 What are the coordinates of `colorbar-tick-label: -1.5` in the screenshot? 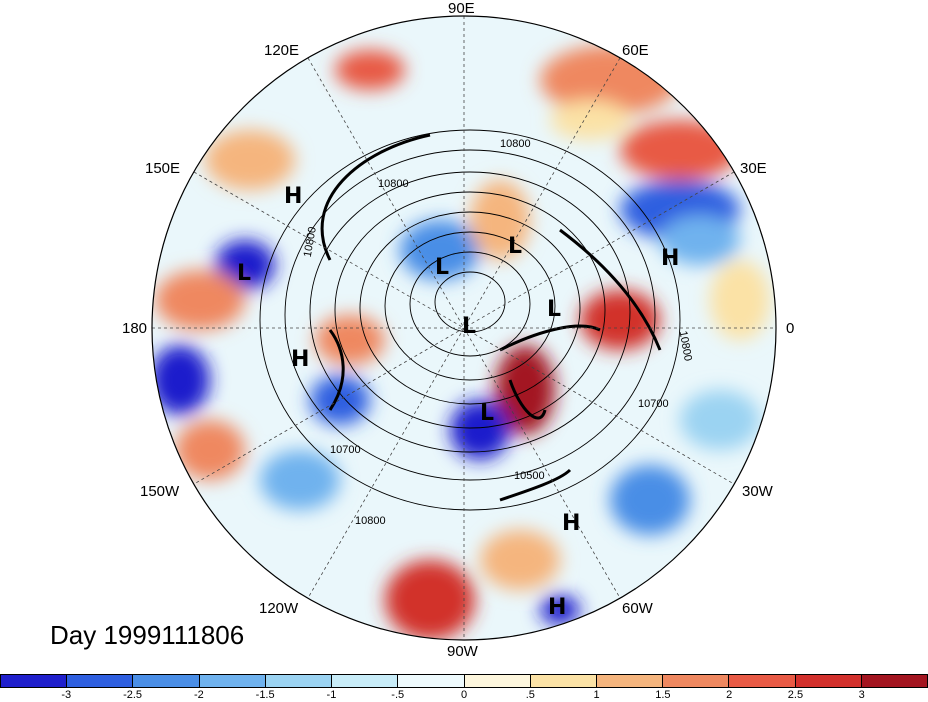 It's located at (265, 695).